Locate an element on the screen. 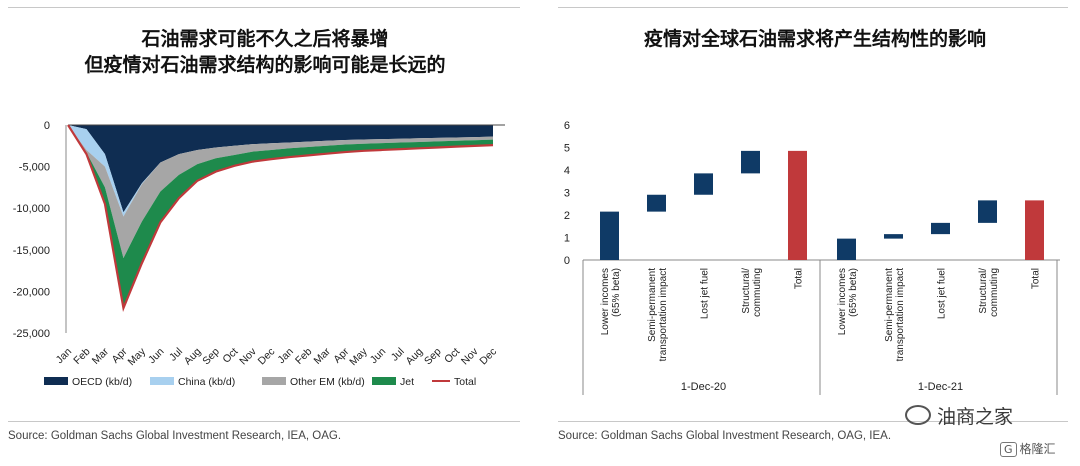 The image size is (1080, 466). oecd-kb-d-area is located at coordinates (280, 169).